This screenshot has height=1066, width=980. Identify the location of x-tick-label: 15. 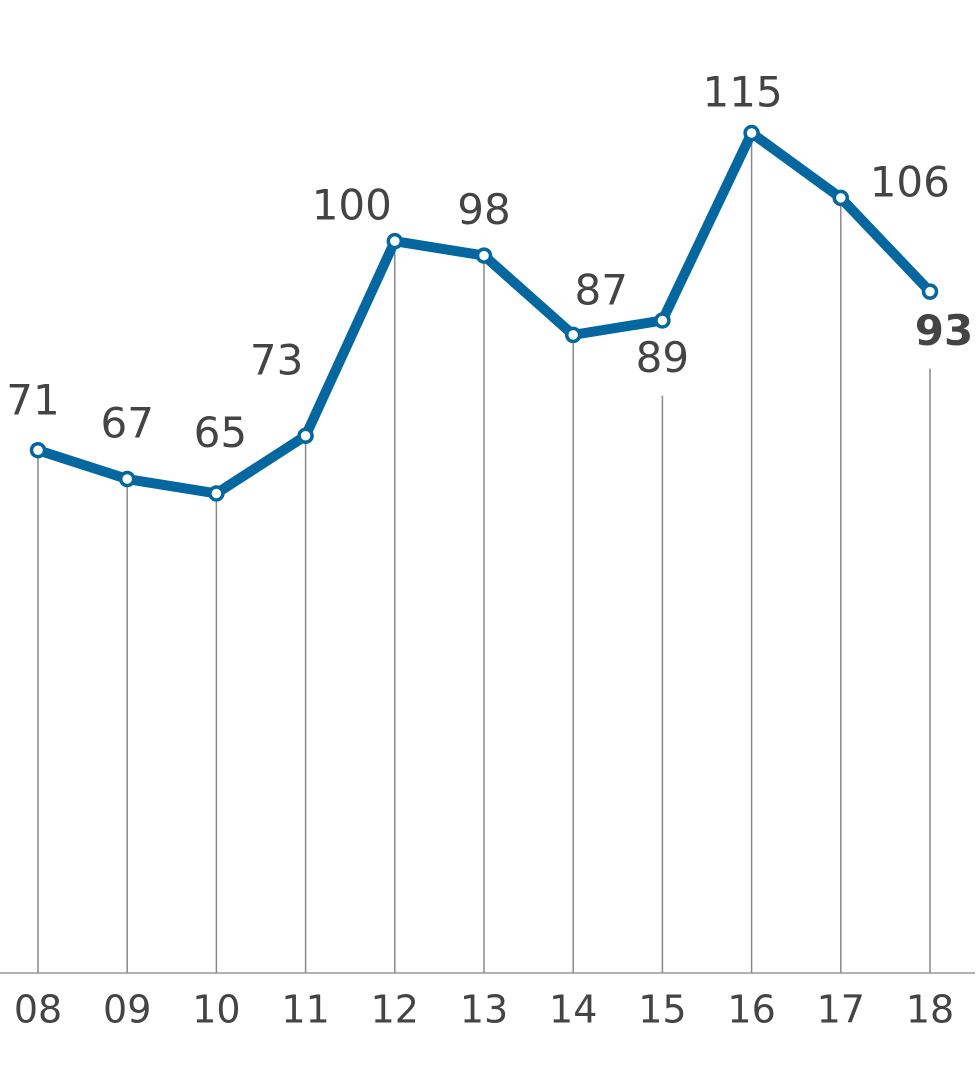
(662, 1010).